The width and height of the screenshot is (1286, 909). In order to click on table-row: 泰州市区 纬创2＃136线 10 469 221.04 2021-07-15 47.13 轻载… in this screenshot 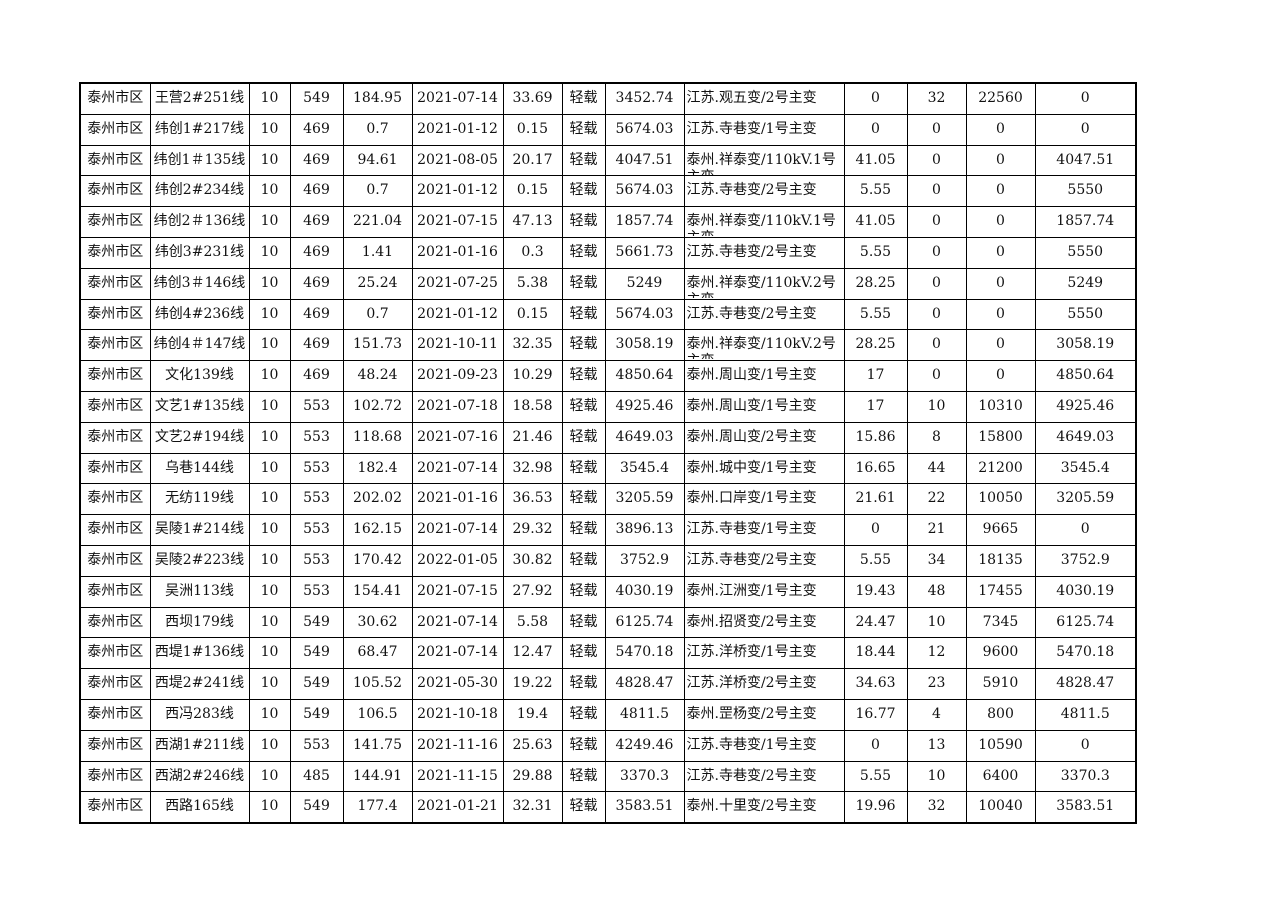, I will do `click(608, 222)`.